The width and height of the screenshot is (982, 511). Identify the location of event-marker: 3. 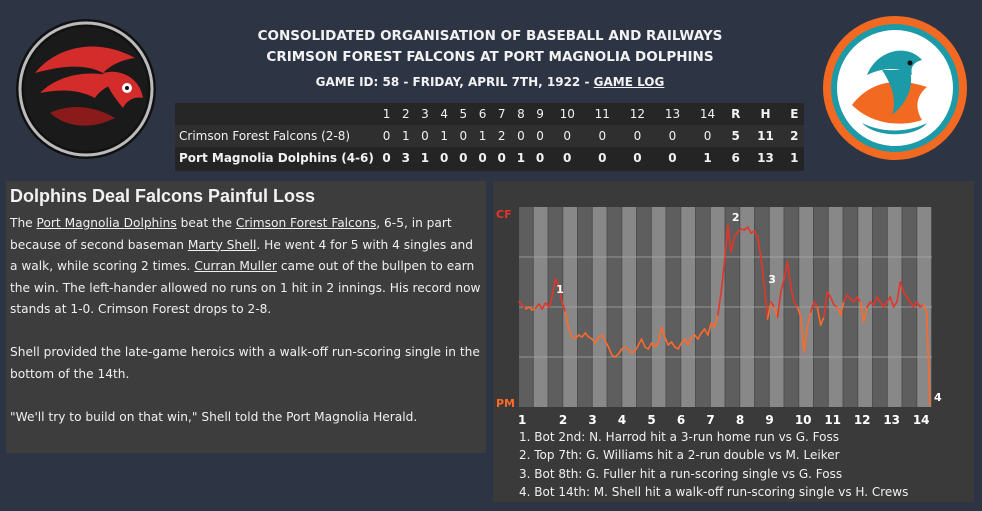
(772, 279).